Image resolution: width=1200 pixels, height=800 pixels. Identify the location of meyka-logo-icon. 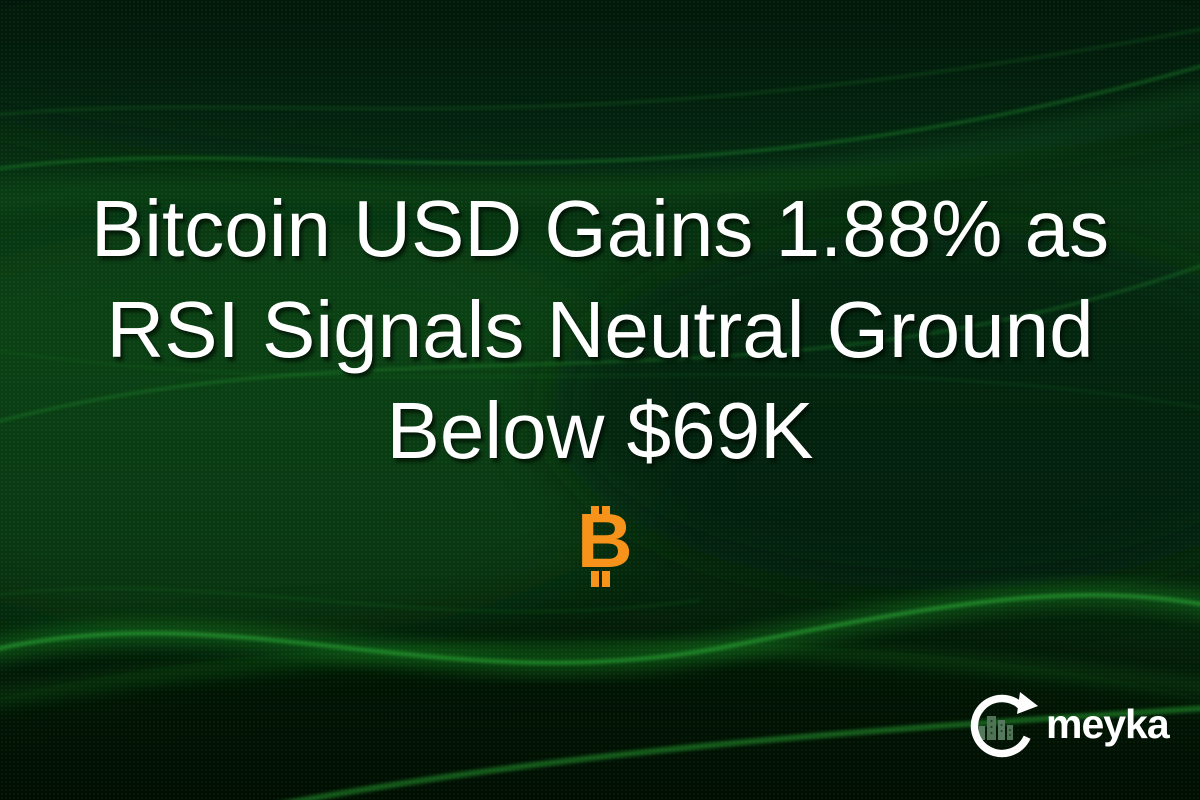
(1004, 725).